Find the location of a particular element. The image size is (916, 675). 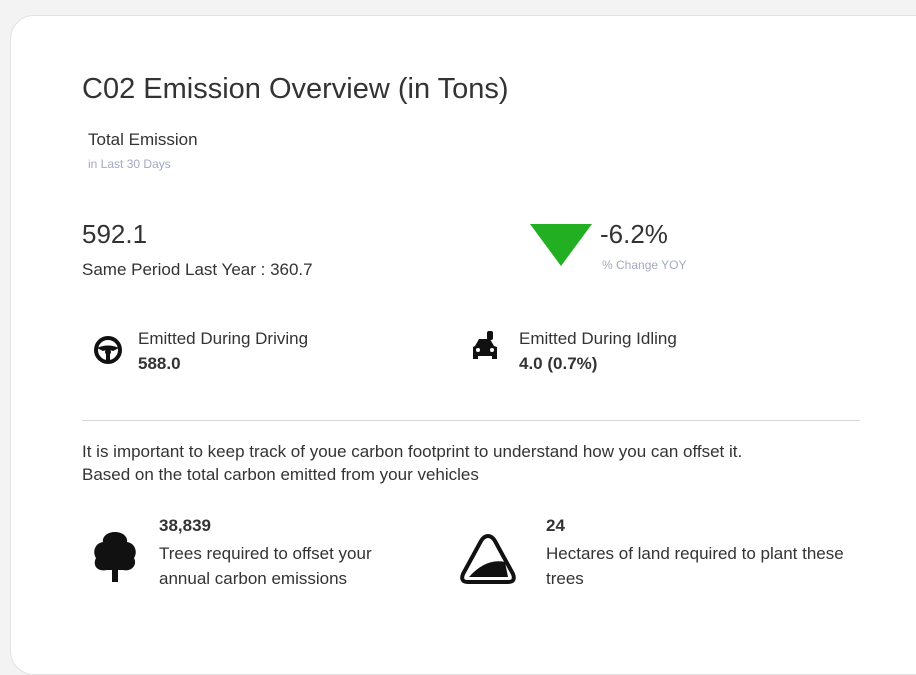

divider is located at coordinates (471, 420).